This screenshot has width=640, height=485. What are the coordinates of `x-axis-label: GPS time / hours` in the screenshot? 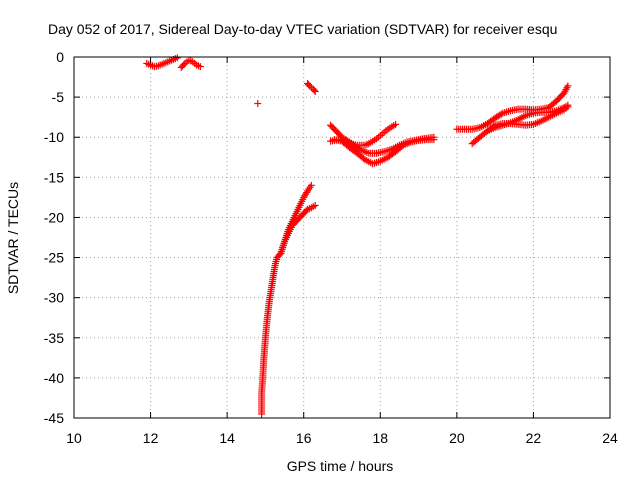 It's located at (340, 466).